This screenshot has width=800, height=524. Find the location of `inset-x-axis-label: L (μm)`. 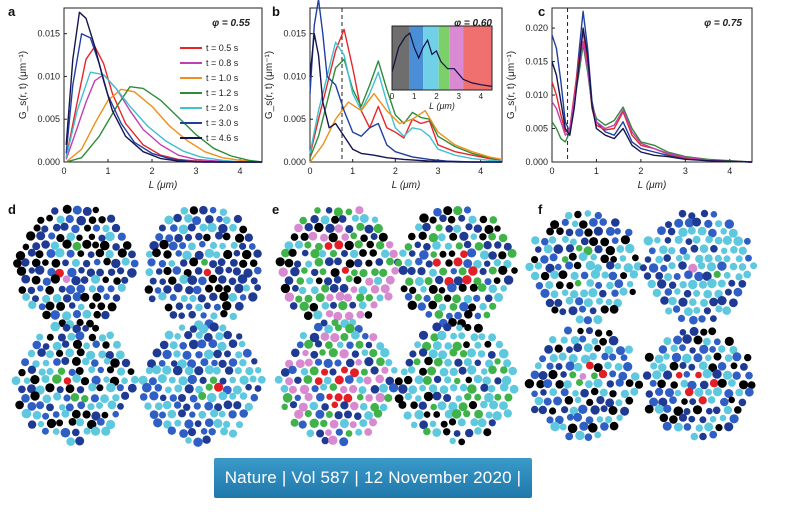

inset-x-axis-label: L (μm) is located at coordinates (442, 106).